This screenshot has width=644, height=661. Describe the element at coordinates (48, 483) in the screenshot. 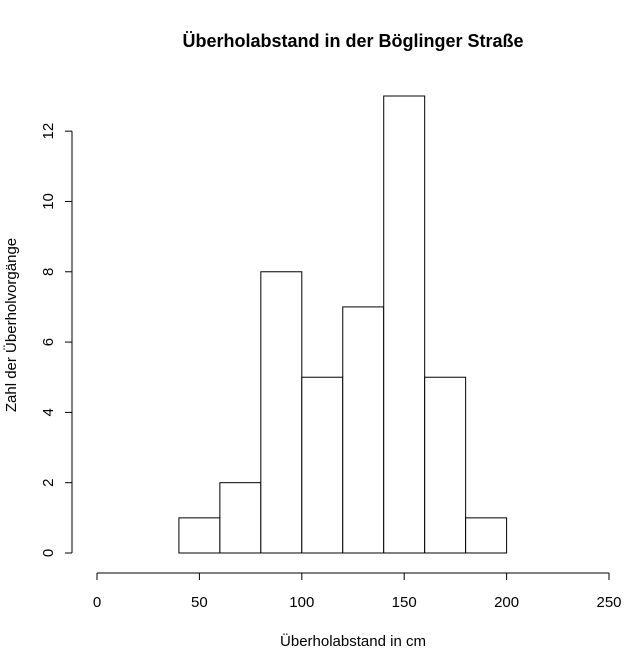

I see `y-tick-label: 2` at that location.